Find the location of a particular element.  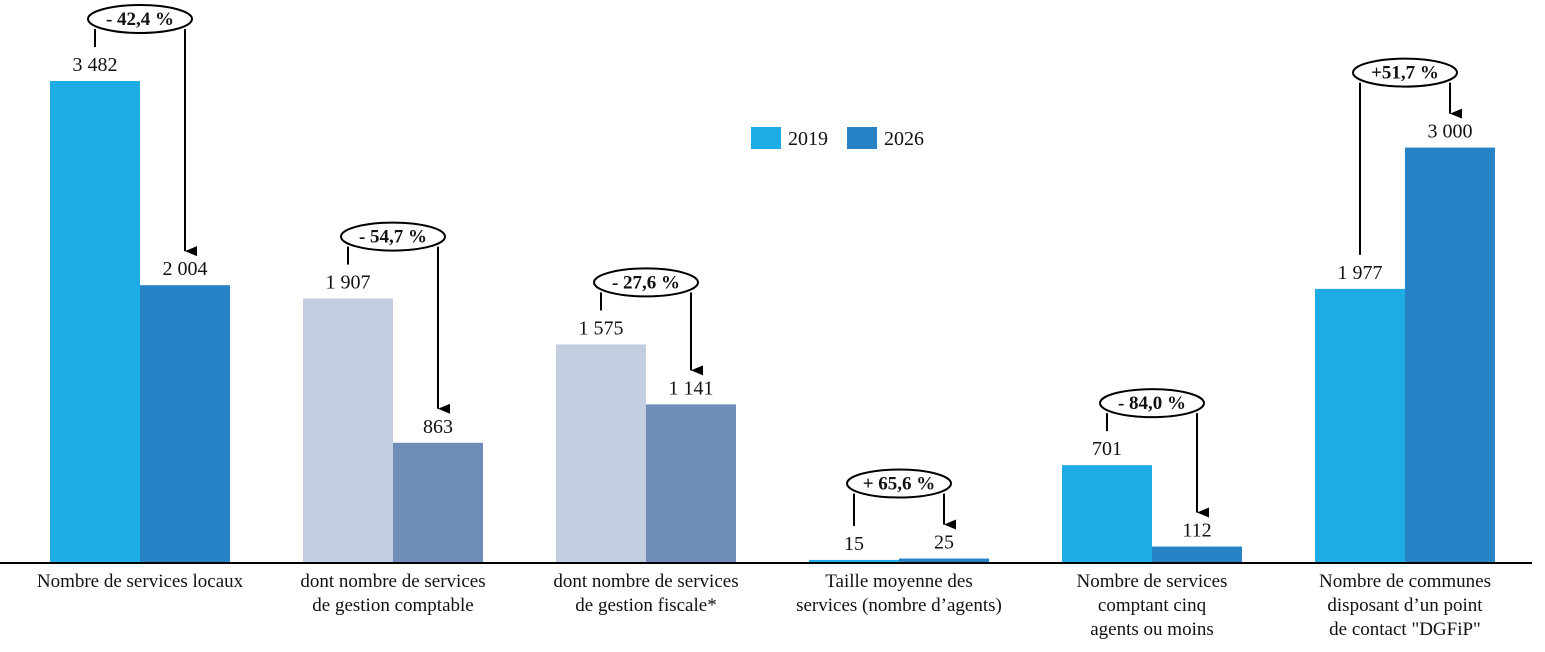

category-label: Nombre de services is located at coordinates (1152, 581).